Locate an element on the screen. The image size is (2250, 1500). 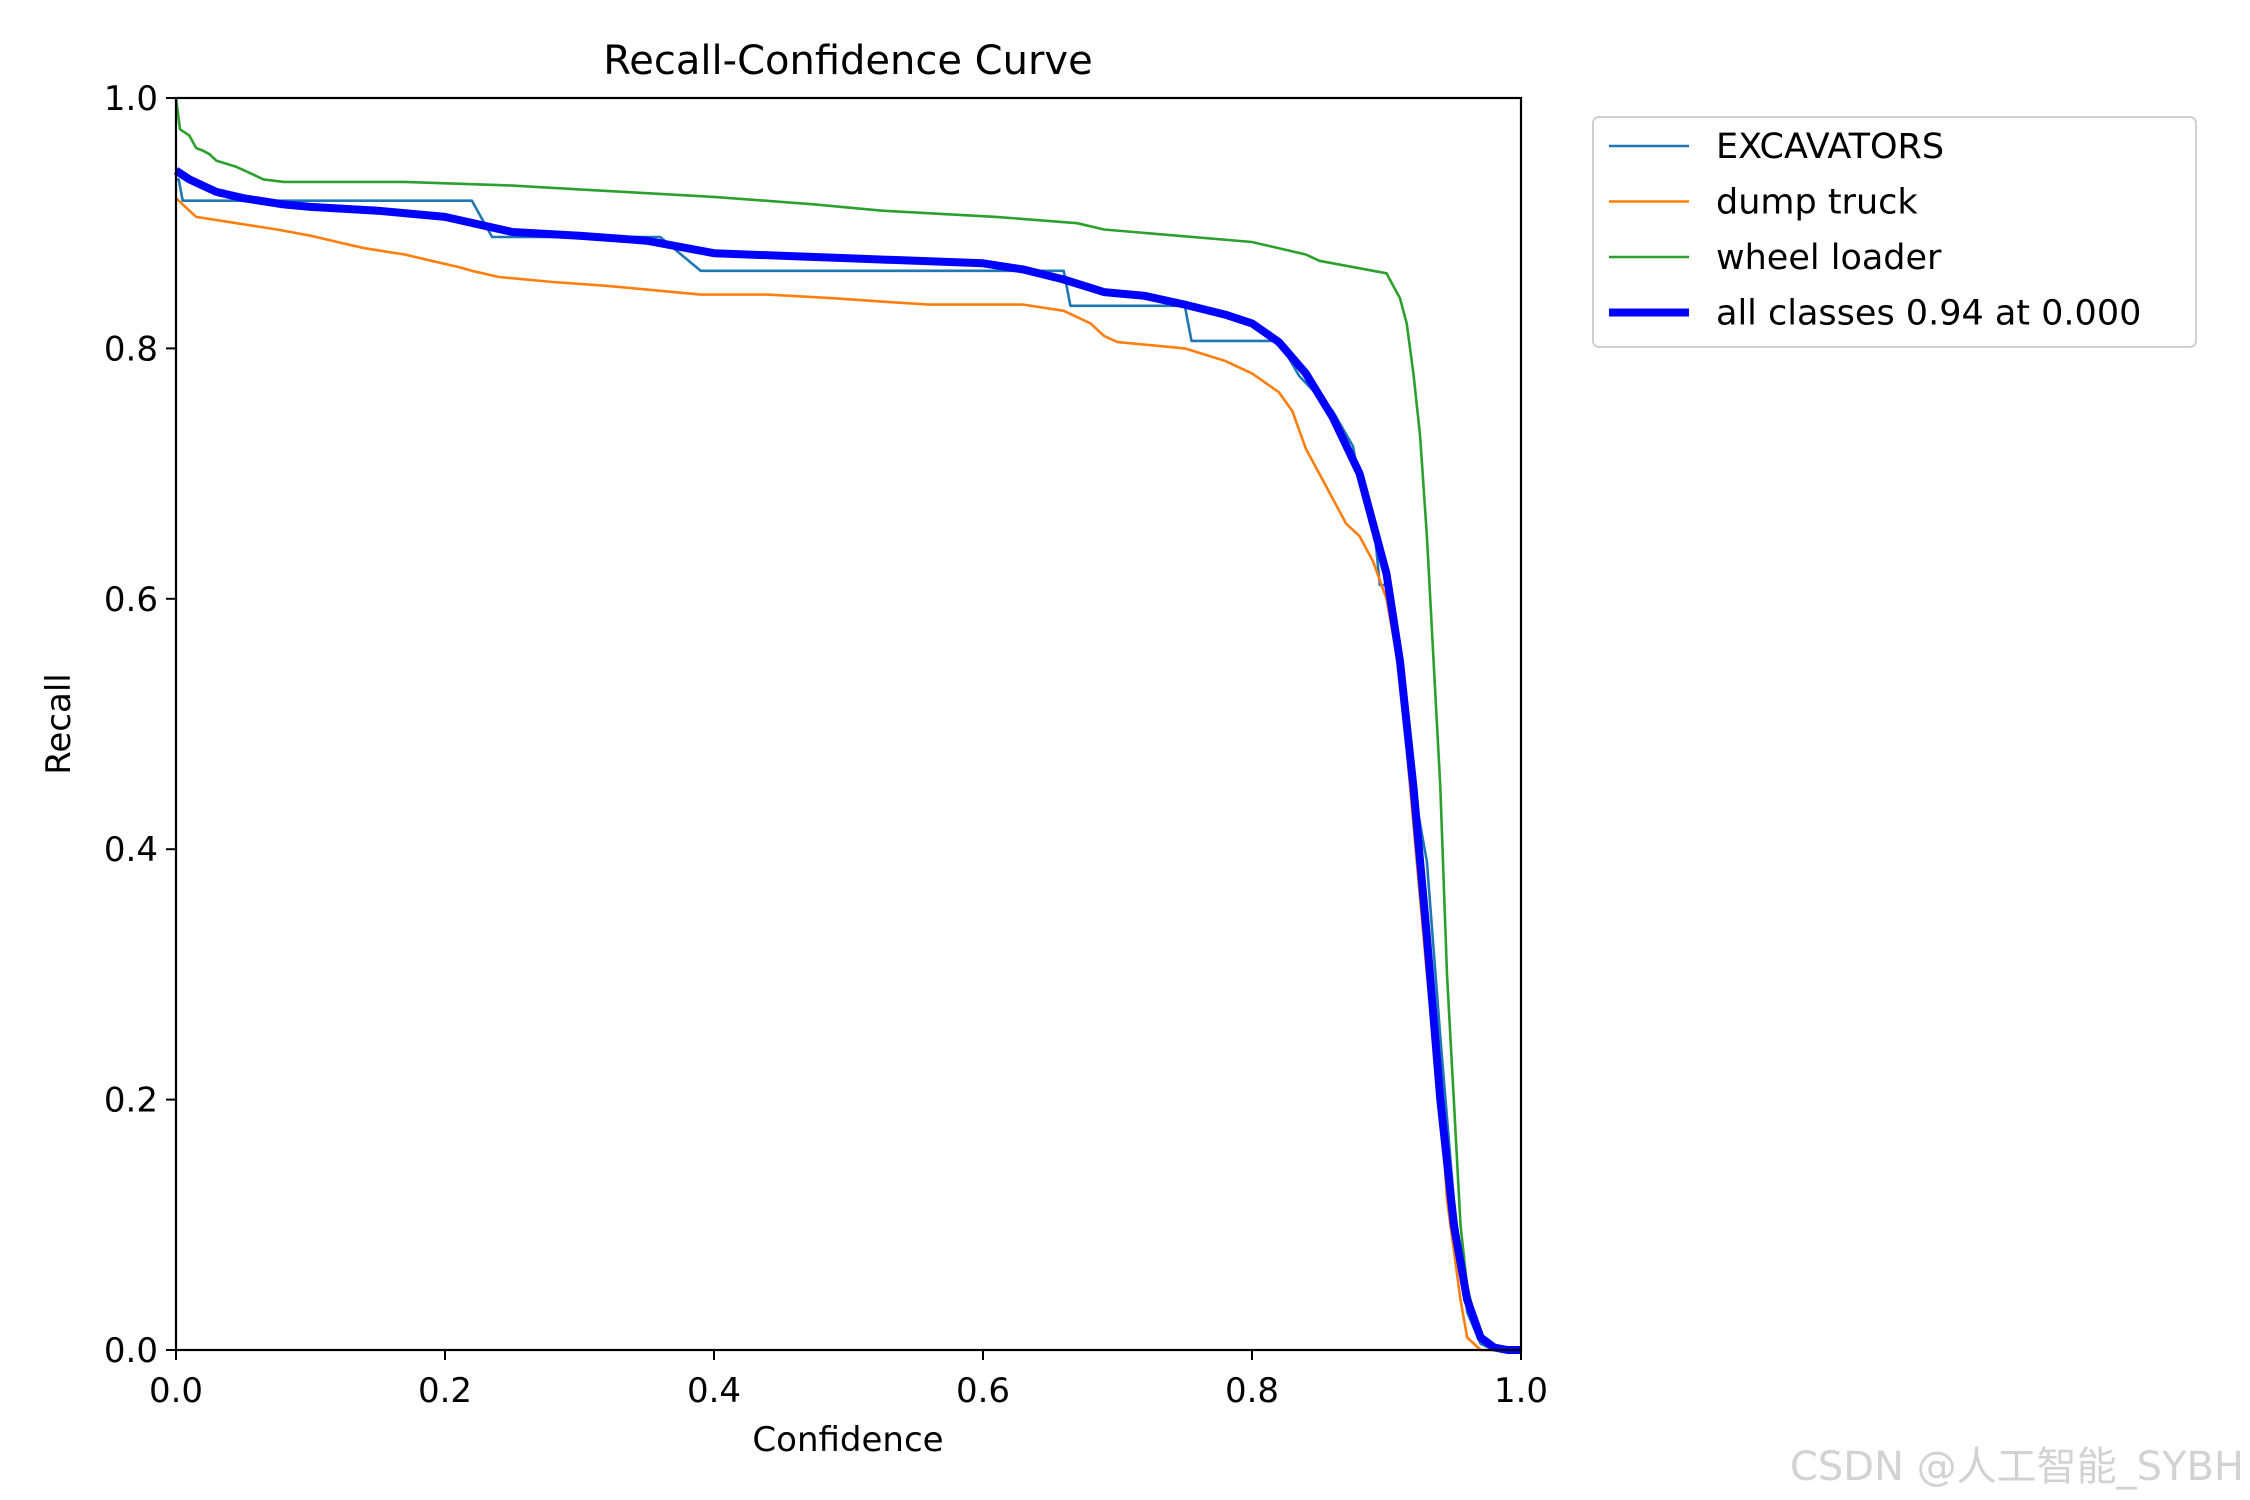
legend-item-excavators: EXCAVATORS is located at coordinates (1776, 147).